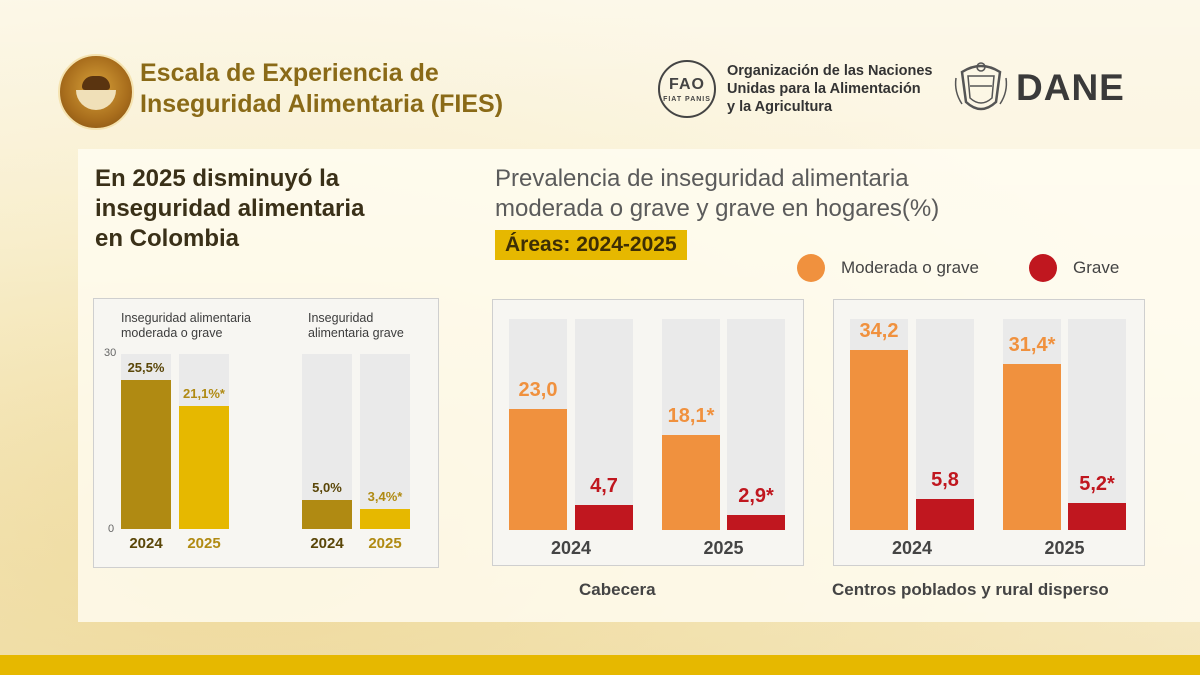  I want to click on legend-swatch-moderada, so click(811, 268).